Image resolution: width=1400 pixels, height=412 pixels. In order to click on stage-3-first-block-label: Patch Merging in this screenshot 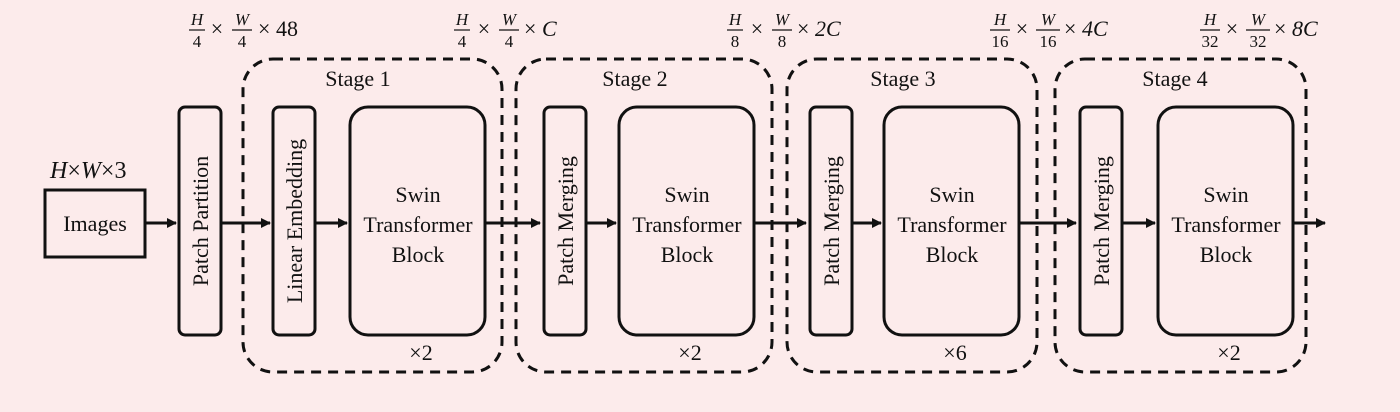, I will do `click(831, 221)`.